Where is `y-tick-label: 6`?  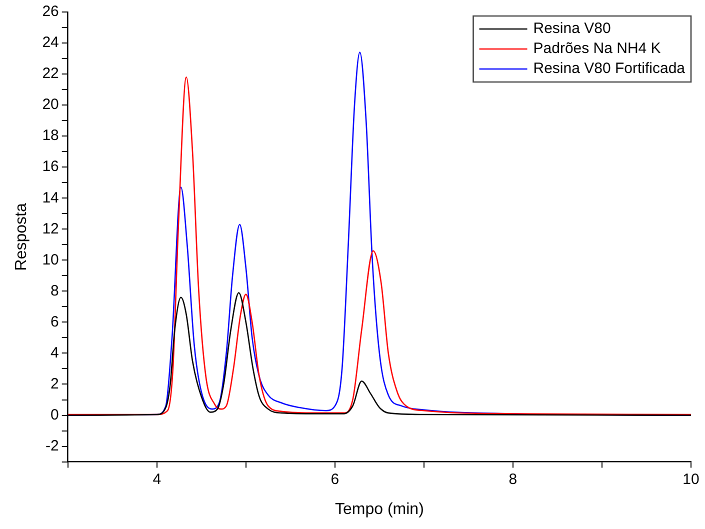
y-tick-label: 6 is located at coordinates (54, 321).